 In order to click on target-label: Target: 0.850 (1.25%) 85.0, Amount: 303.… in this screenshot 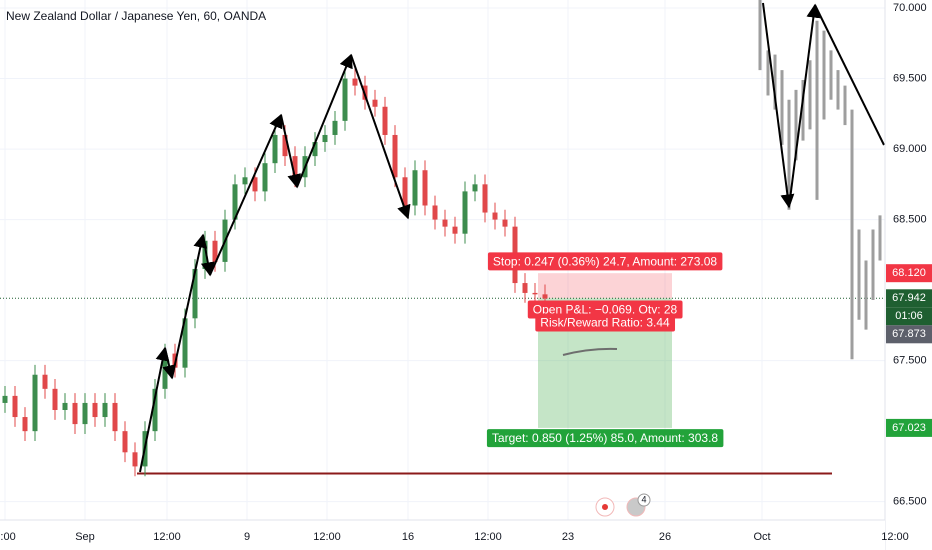, I will do `click(605, 438)`.